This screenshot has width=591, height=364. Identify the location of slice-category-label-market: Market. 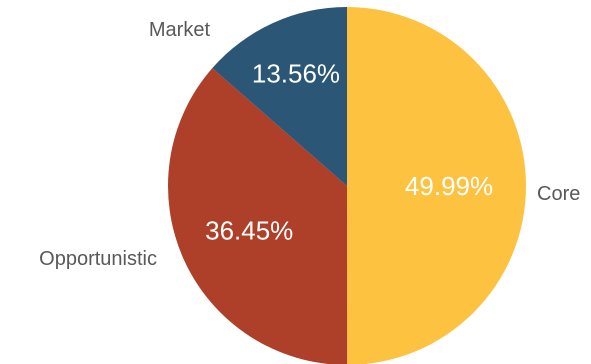
(180, 30).